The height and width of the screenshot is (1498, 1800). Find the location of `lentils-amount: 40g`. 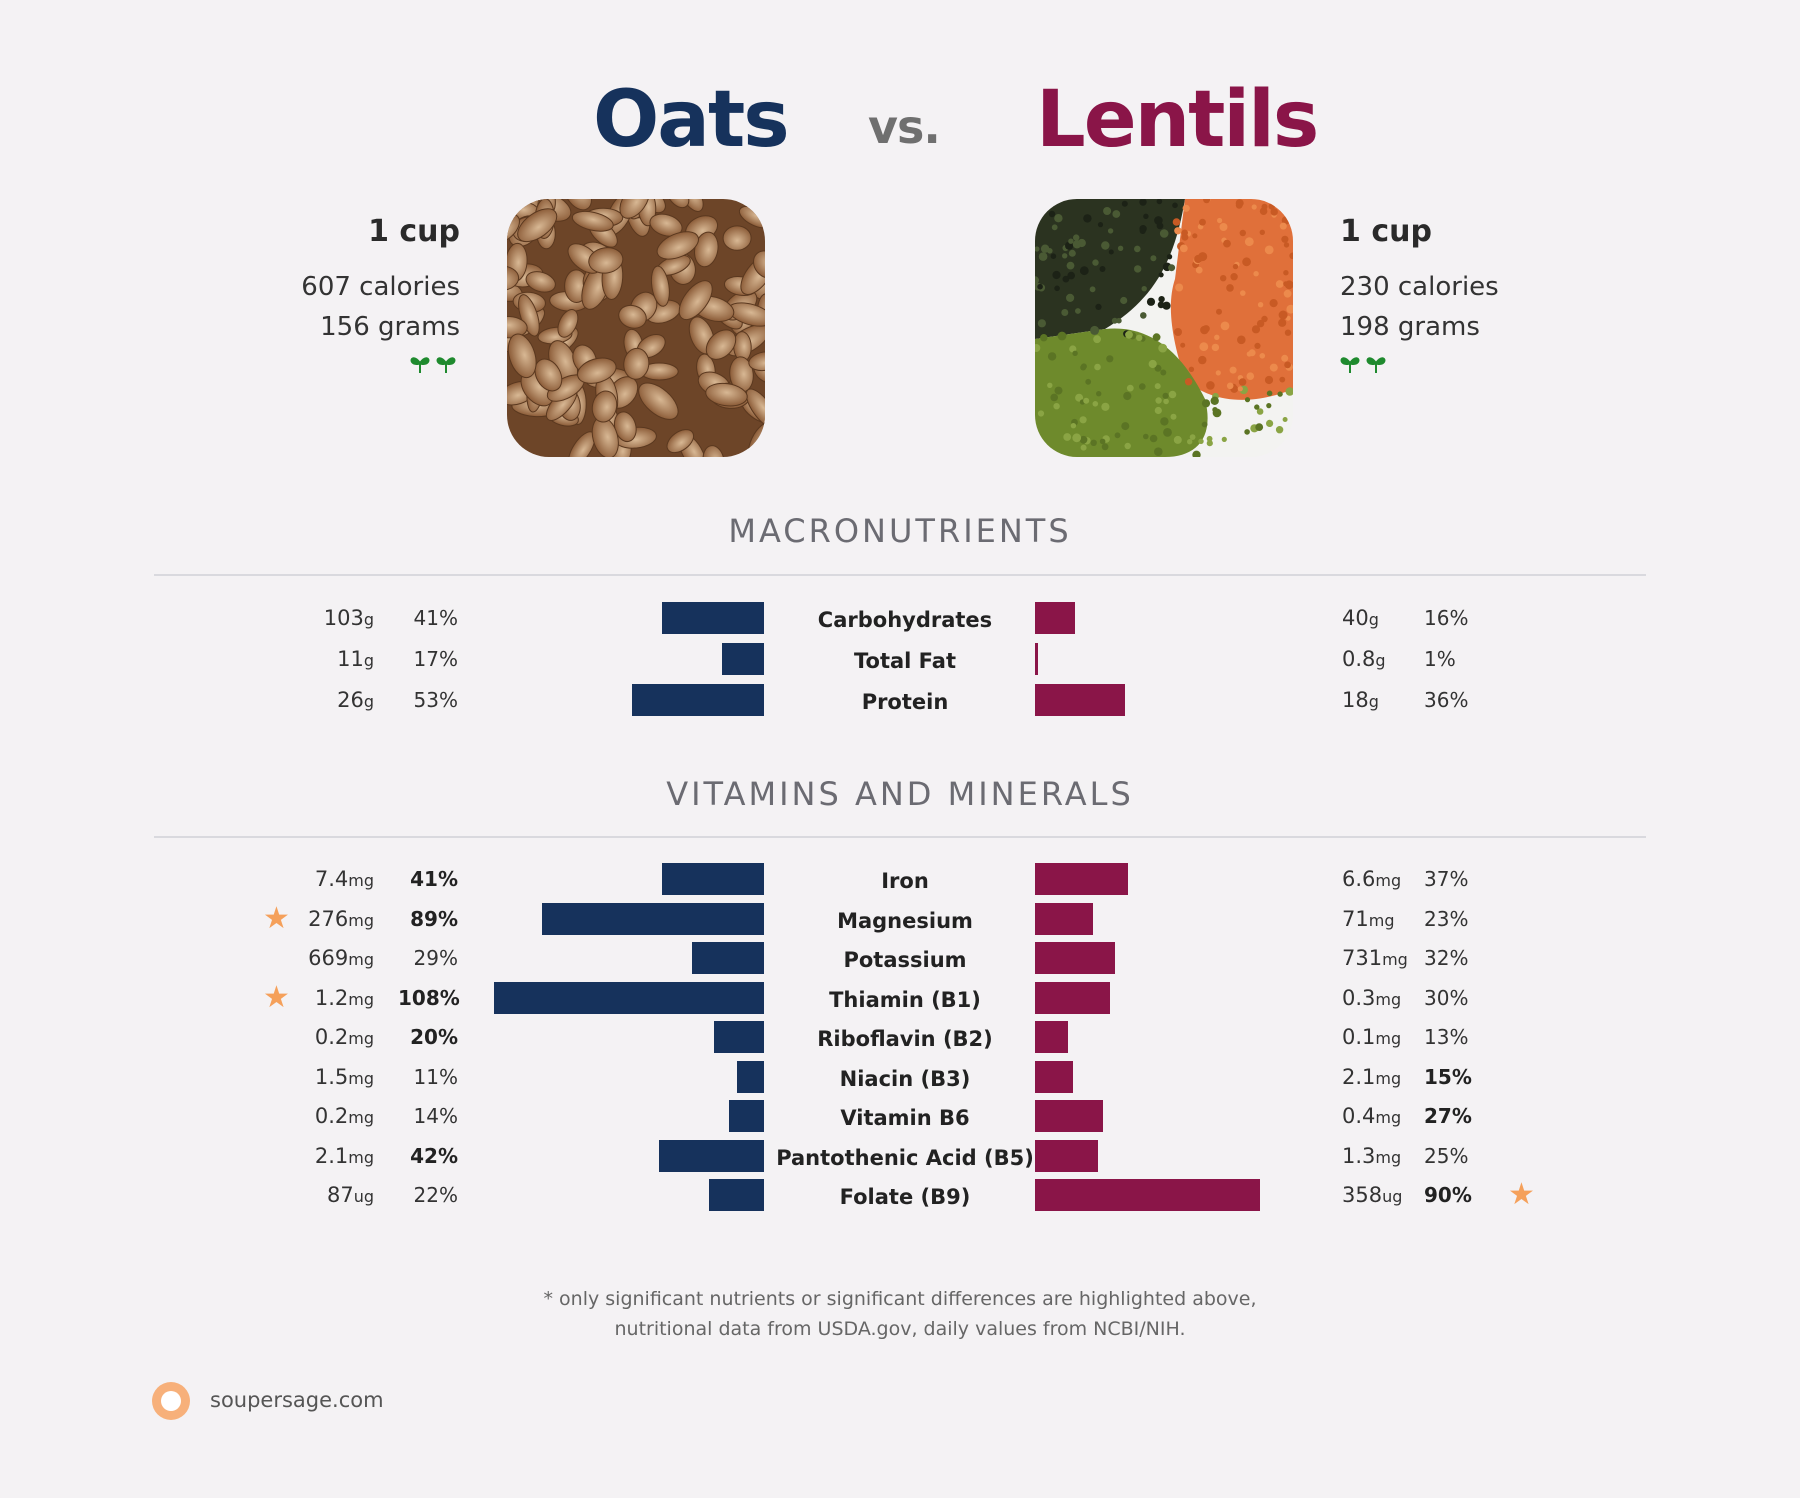

lentils-amount: 40g is located at coordinates (1360, 618).